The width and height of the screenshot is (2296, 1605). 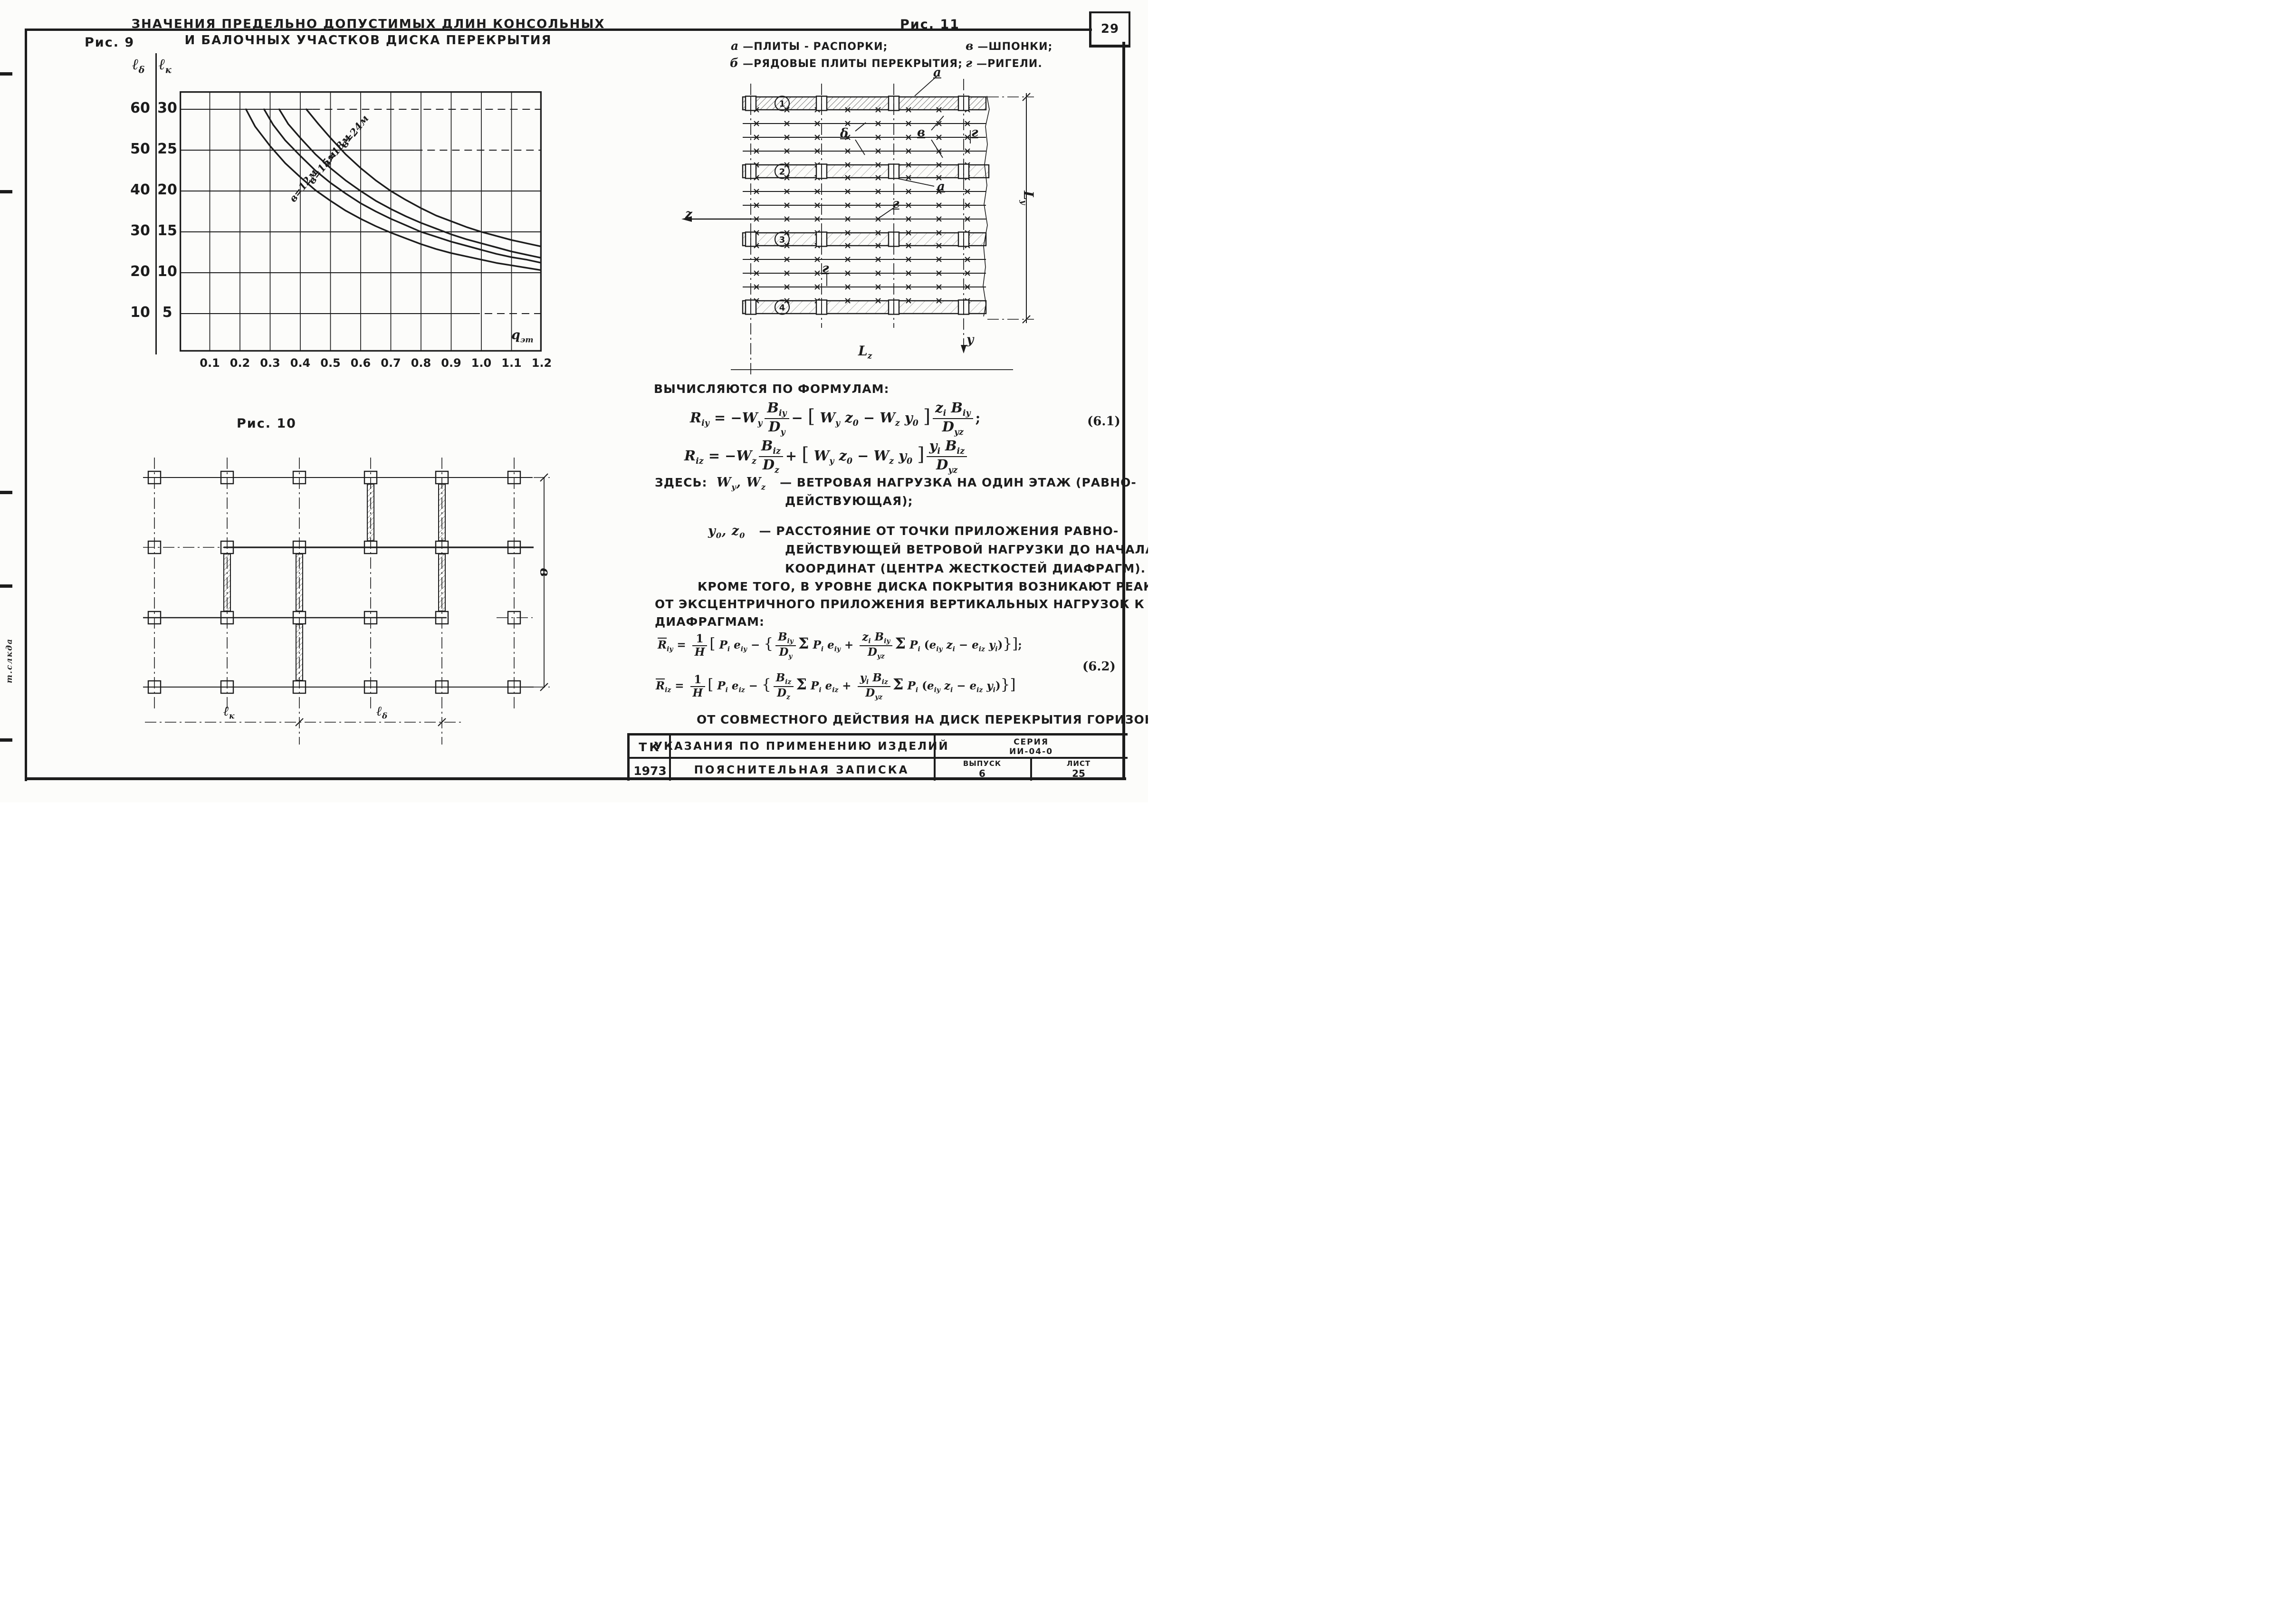 I want to click on fig11-callout-b: δ, so click(x=844, y=133).